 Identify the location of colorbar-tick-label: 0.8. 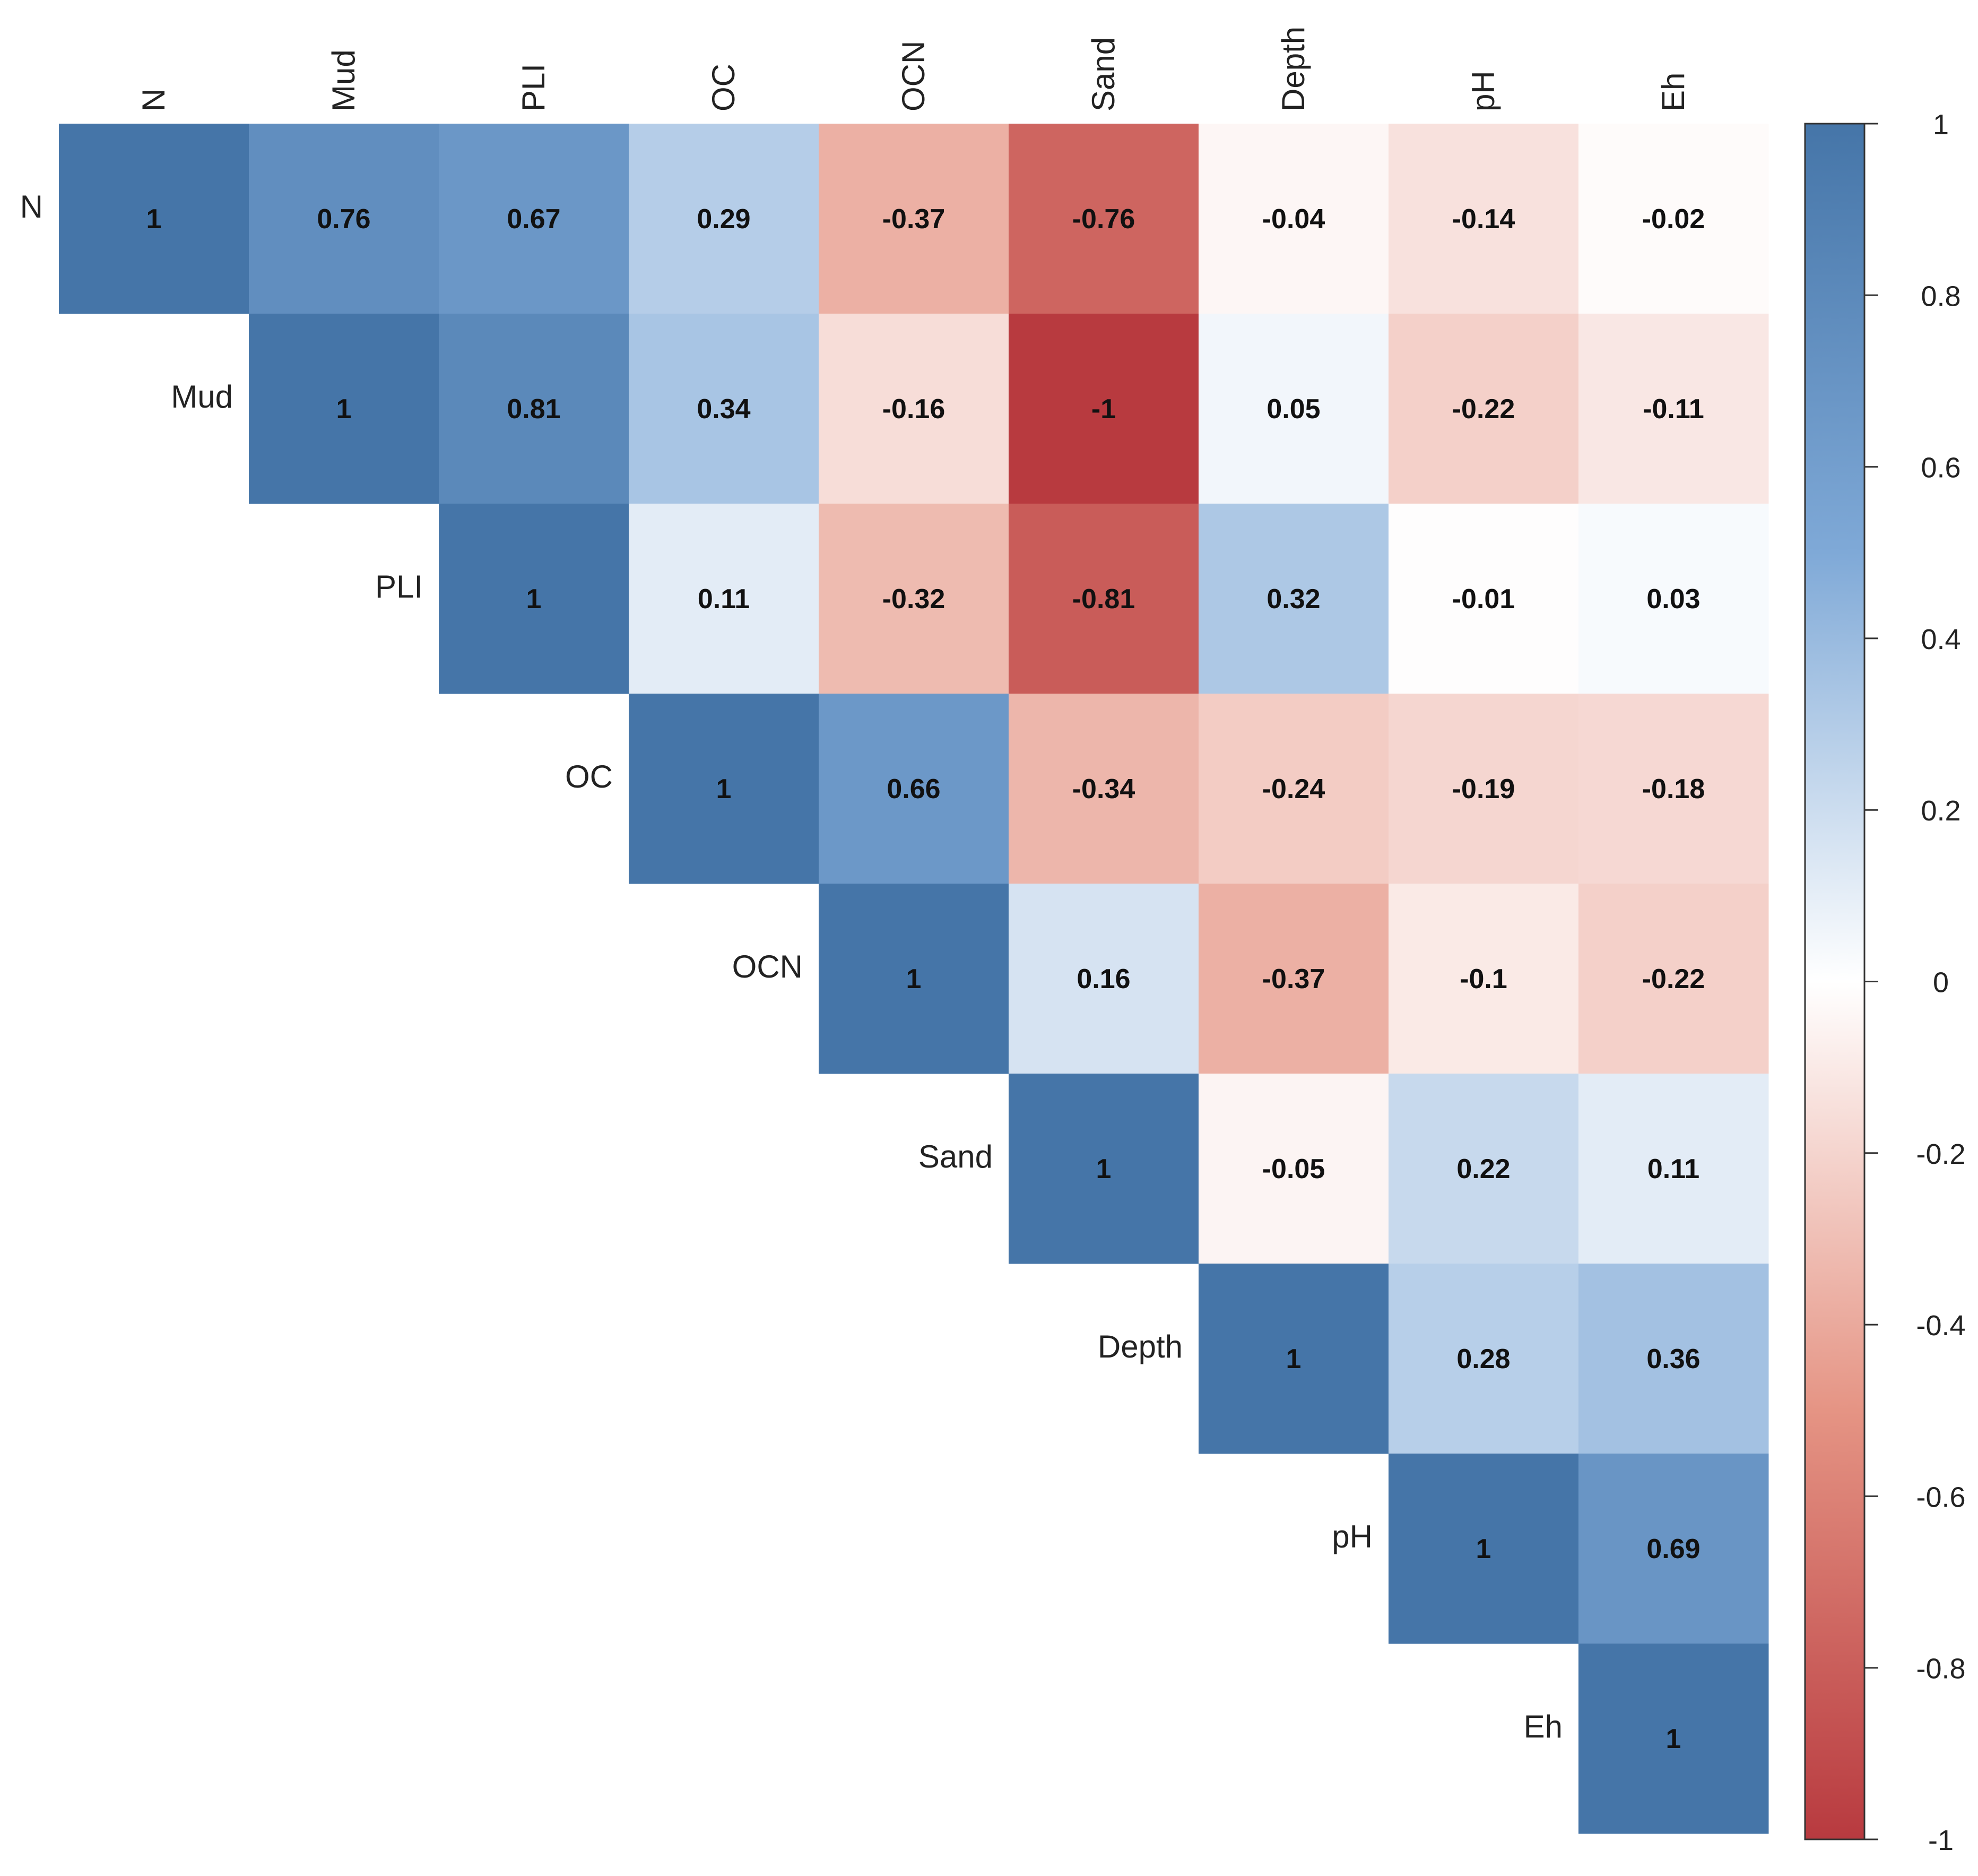
(1940, 296).